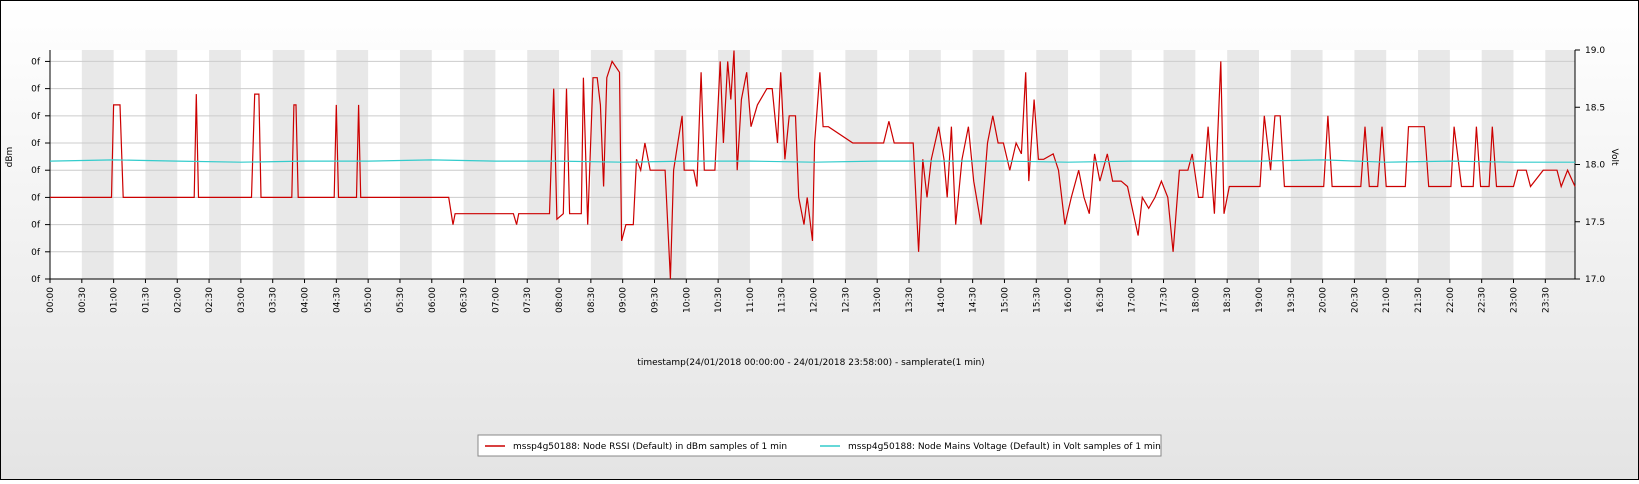 Image resolution: width=1639 pixels, height=484 pixels. I want to click on x-tick-label: 21:30, so click(1419, 300).